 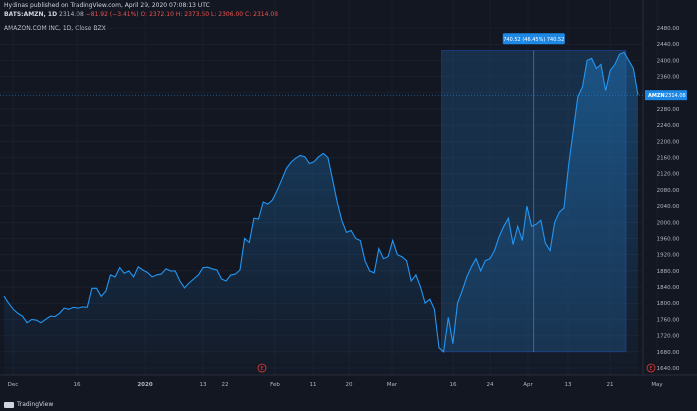 What do you see at coordinates (668, 304) in the screenshot?
I see `y-tick-label: 1800.00` at bounding box center [668, 304].